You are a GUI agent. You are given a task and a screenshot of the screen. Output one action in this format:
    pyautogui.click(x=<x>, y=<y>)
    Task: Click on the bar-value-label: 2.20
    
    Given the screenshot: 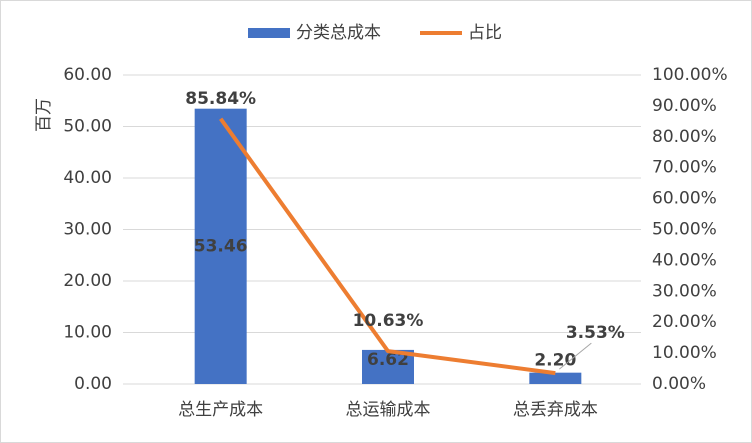 What is the action you would take?
    pyautogui.click(x=555, y=361)
    